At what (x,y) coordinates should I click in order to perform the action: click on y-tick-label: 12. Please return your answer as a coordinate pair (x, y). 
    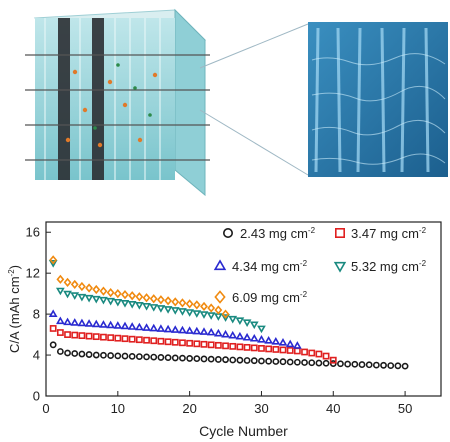
    Looking at the image, I should click on (33, 273).